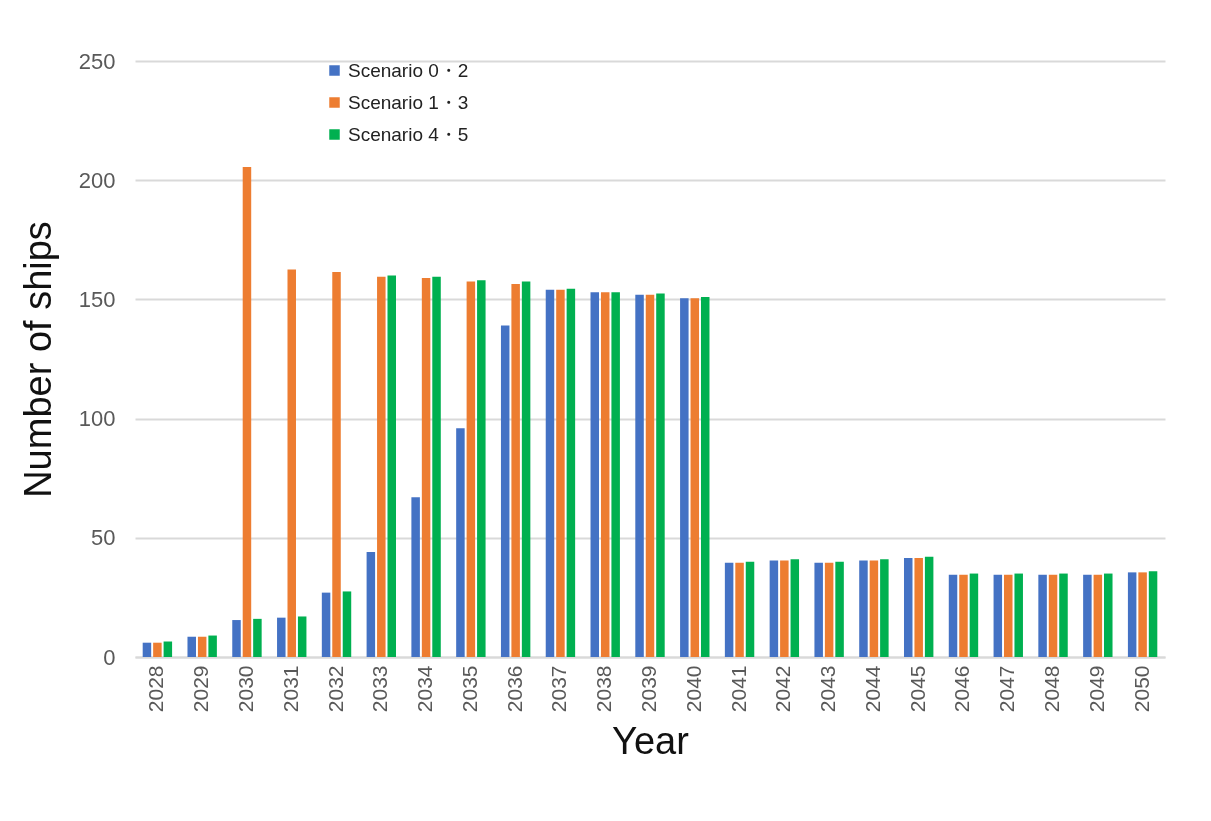 The height and width of the screenshot is (821, 1211). Describe the element at coordinates (37, 359) in the screenshot. I see `y-axis-title: Number of ships` at that location.